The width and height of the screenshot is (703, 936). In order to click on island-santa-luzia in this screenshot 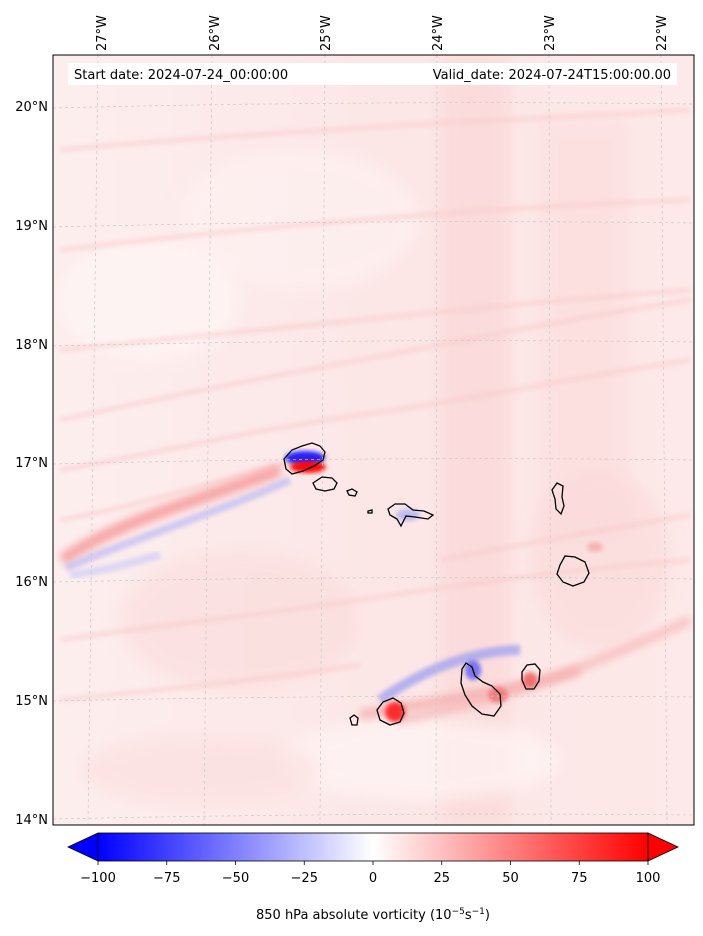, I will do `click(352, 492)`.